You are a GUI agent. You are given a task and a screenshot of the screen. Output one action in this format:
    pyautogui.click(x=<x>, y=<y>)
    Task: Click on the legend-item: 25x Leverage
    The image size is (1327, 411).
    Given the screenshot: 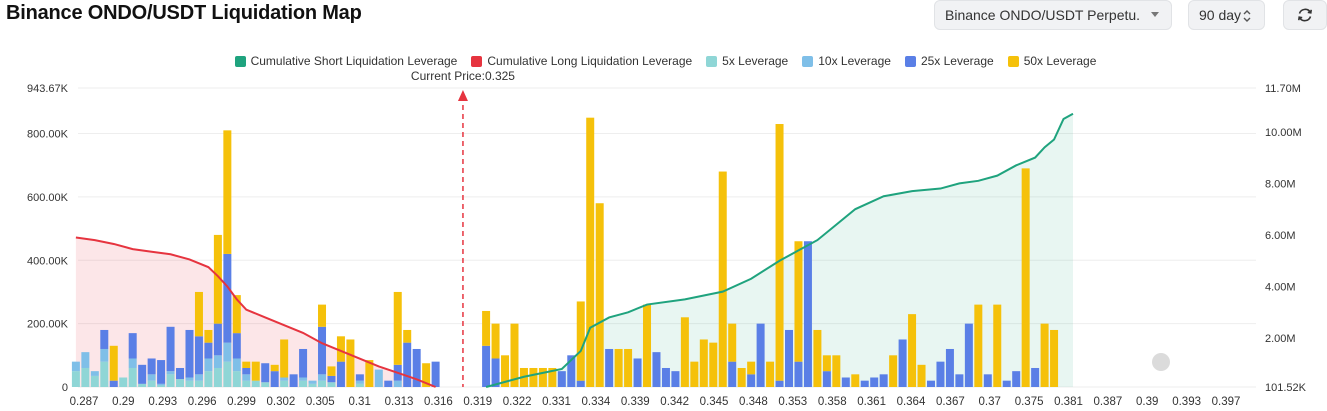 What is the action you would take?
    pyautogui.click(x=949, y=61)
    